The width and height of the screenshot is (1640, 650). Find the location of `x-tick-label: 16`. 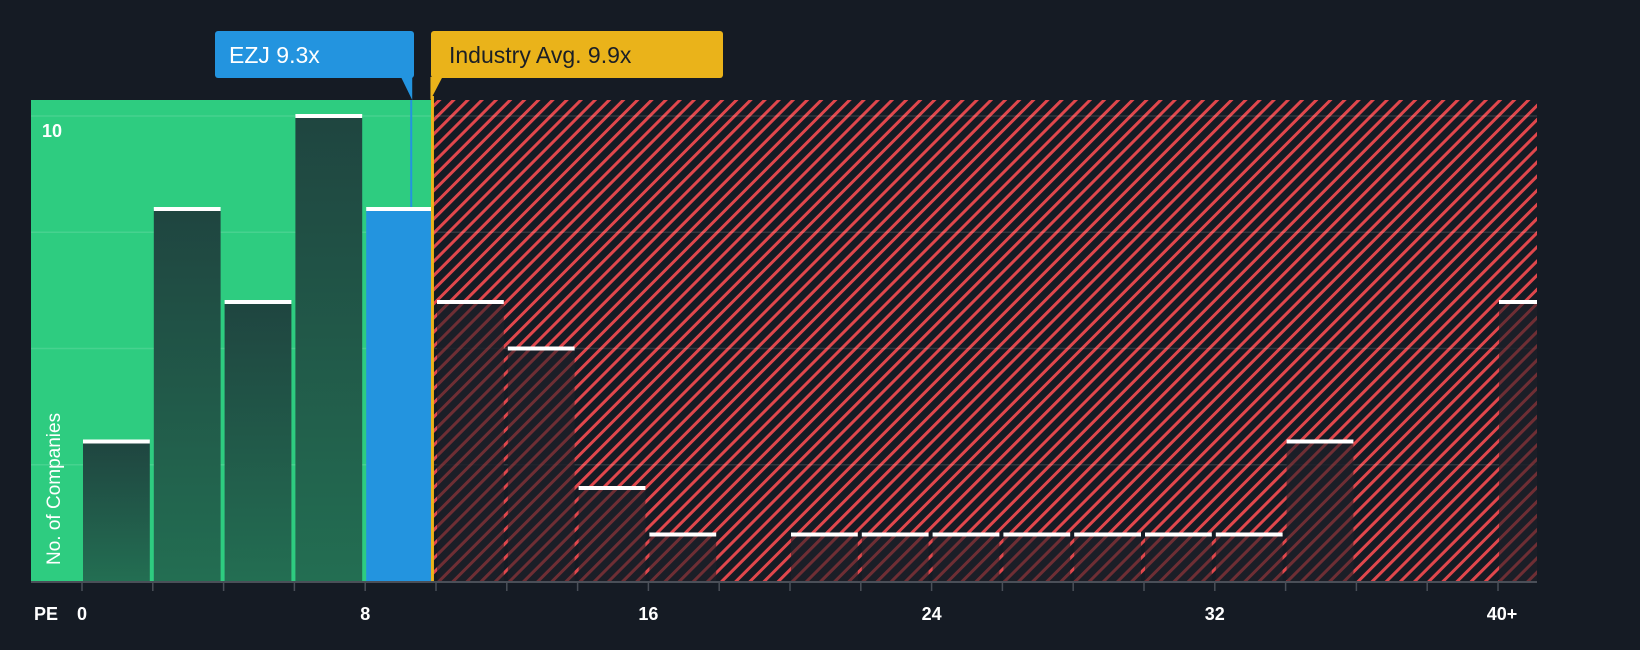

x-tick-label: 16 is located at coordinates (648, 614).